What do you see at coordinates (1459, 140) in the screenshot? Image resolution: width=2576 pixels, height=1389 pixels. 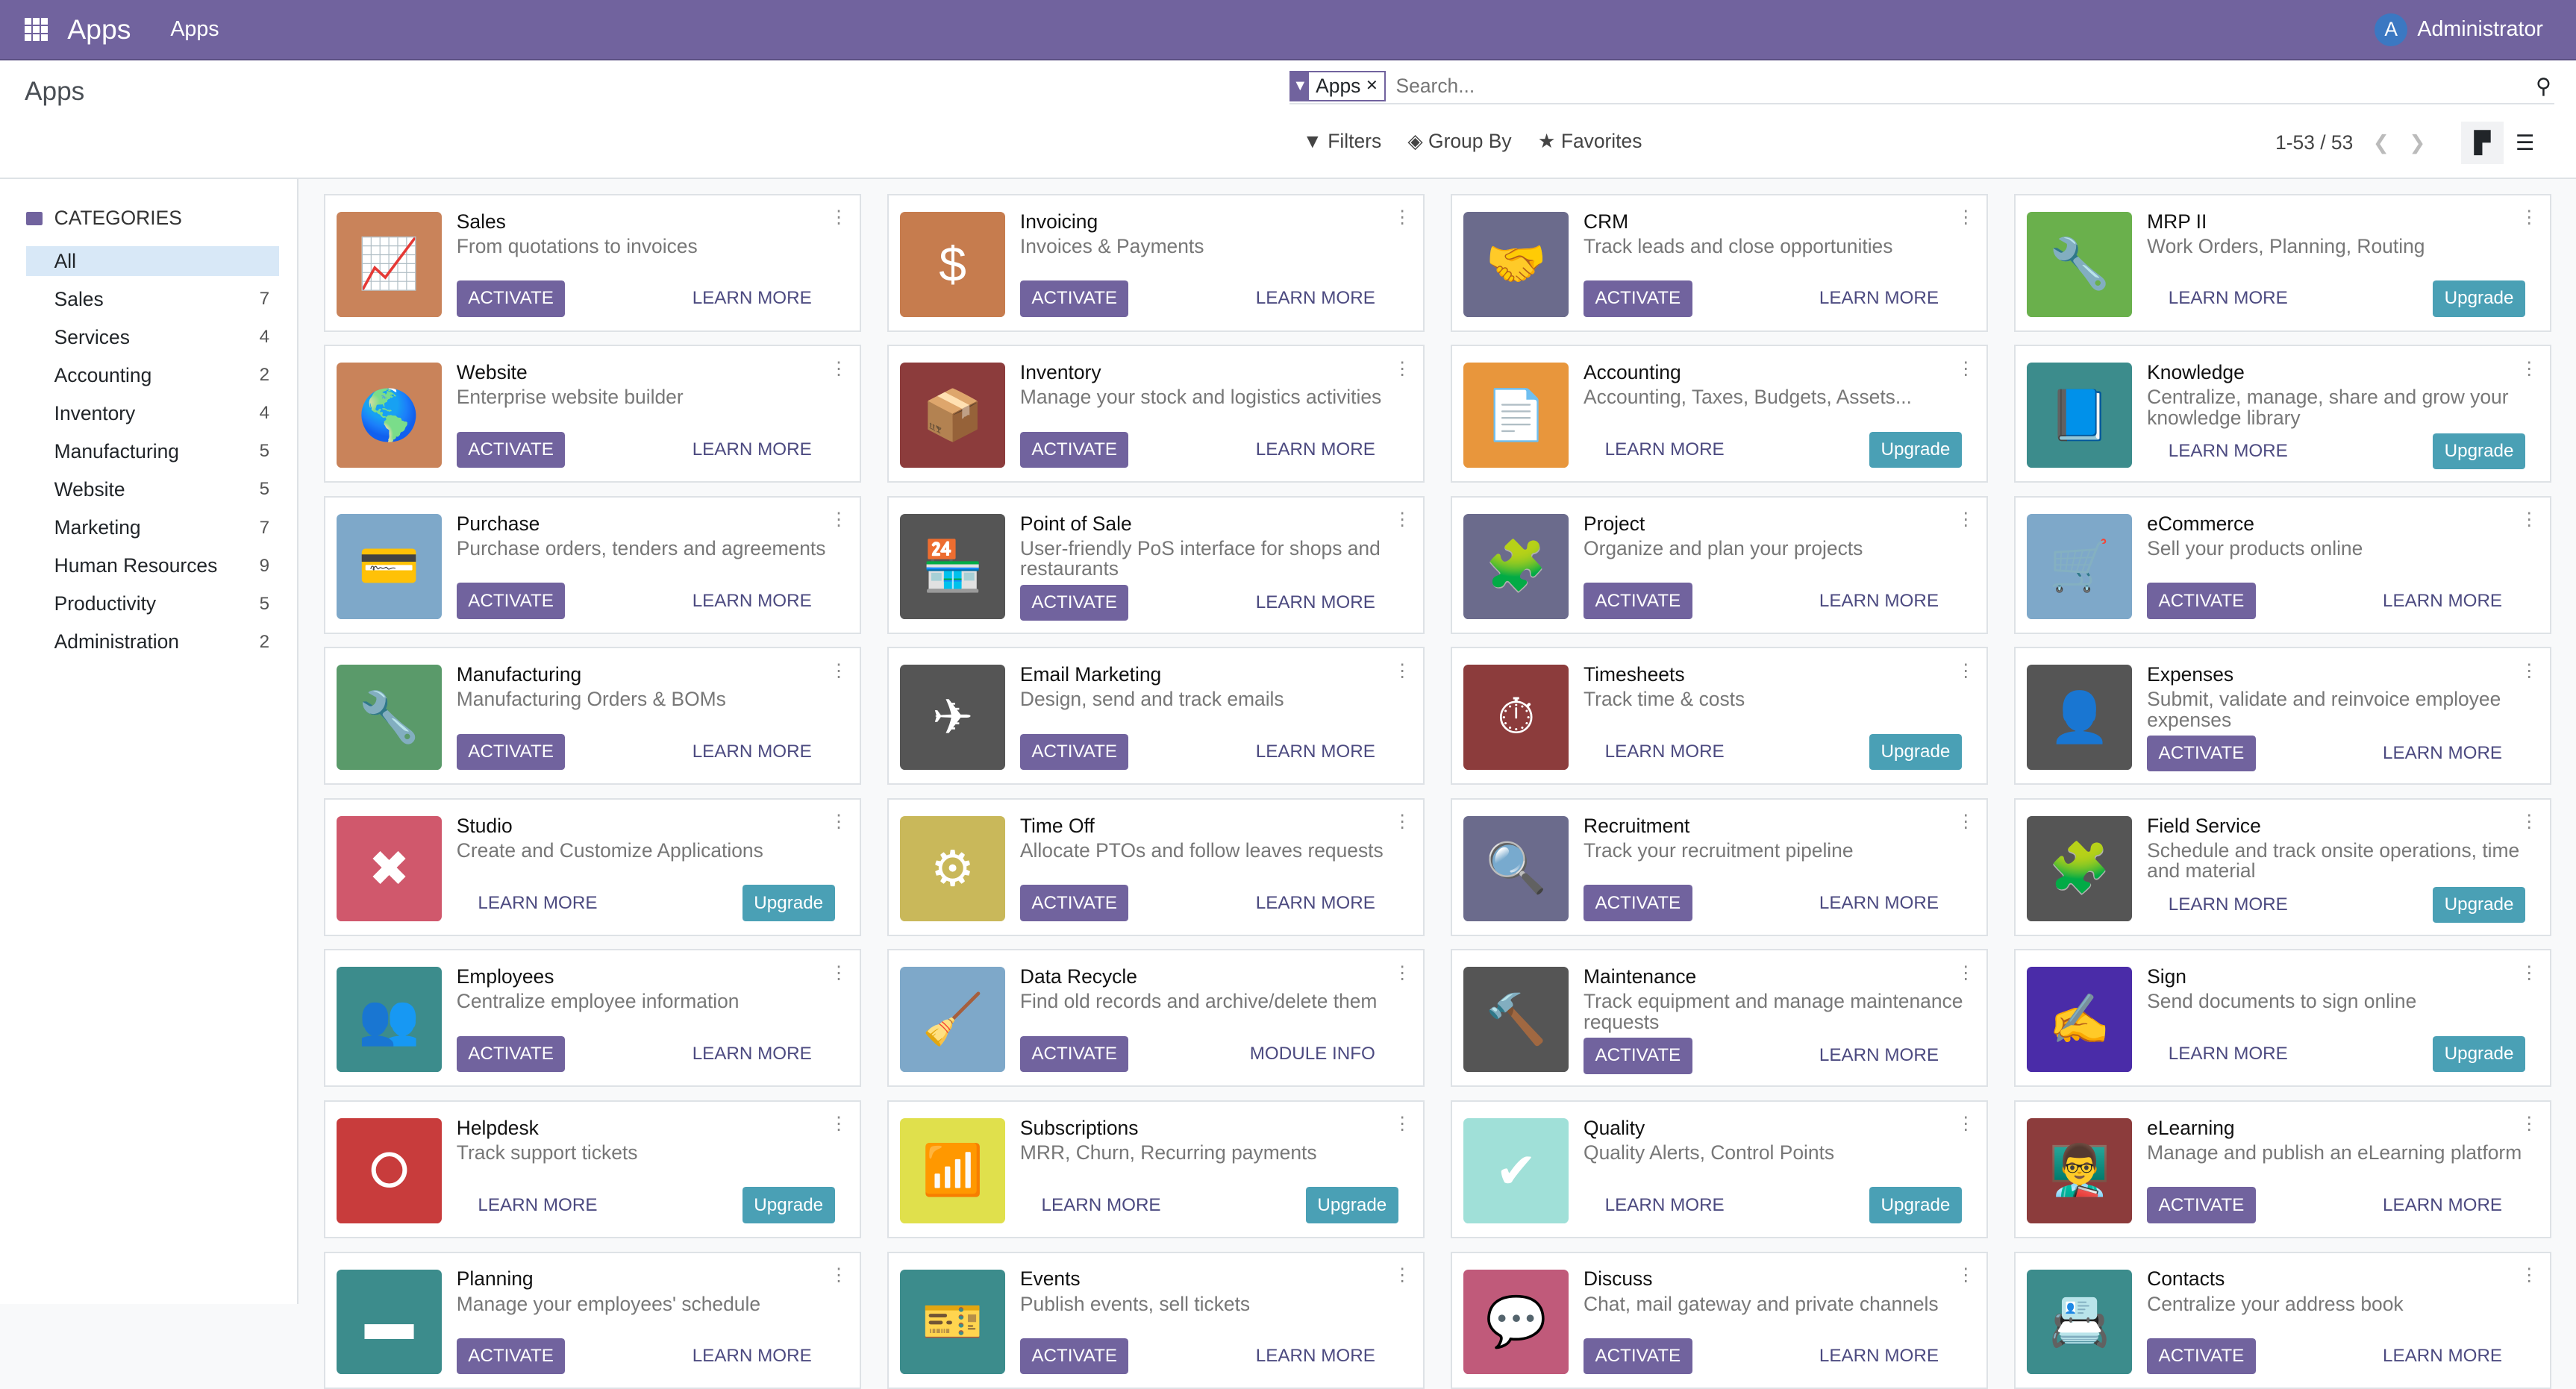 I see `group-by-button: ◈ Group By` at bounding box center [1459, 140].